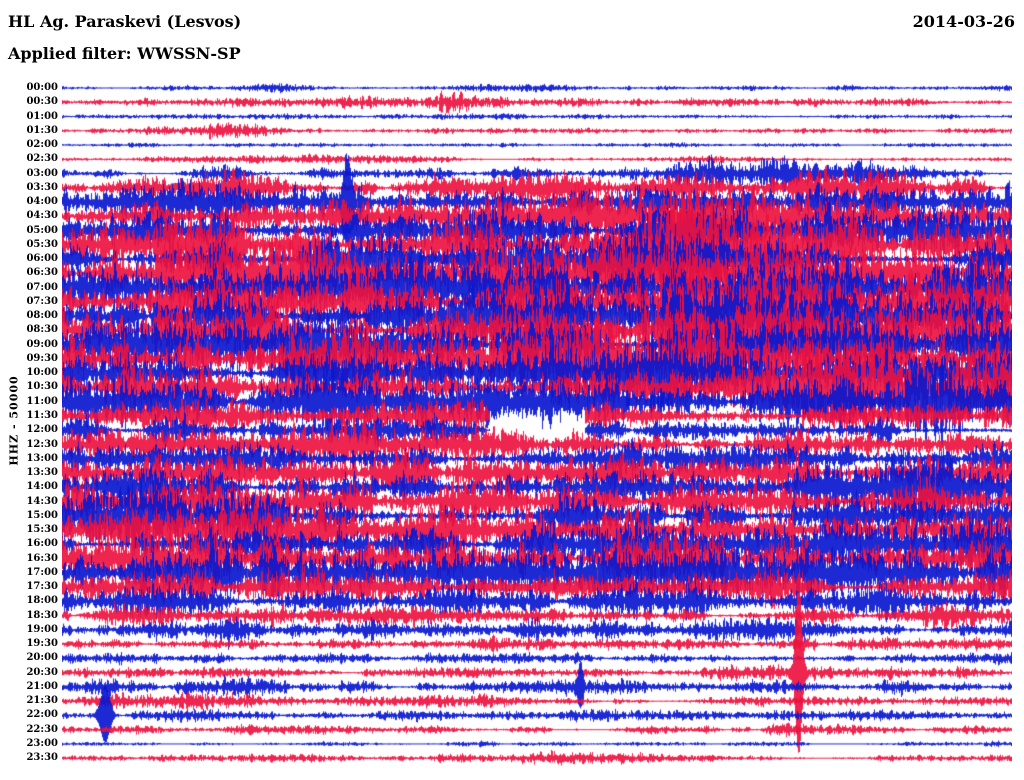 This screenshot has height=780, width=1024. What do you see at coordinates (42, 330) in the screenshot?
I see `time-label: 08:30` at bounding box center [42, 330].